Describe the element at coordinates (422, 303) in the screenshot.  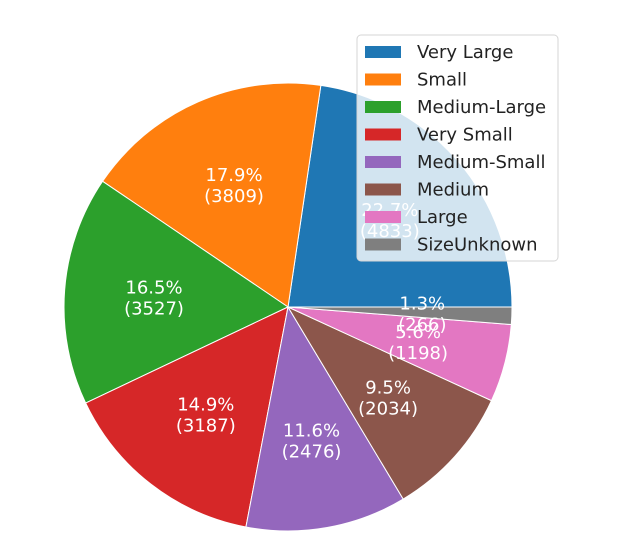
I see `slice-percent-label: 1.3%` at that location.